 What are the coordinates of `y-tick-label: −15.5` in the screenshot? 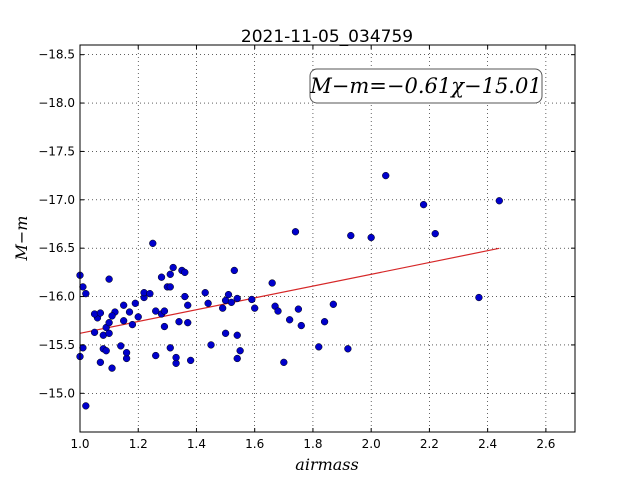 It's located at (56, 345).